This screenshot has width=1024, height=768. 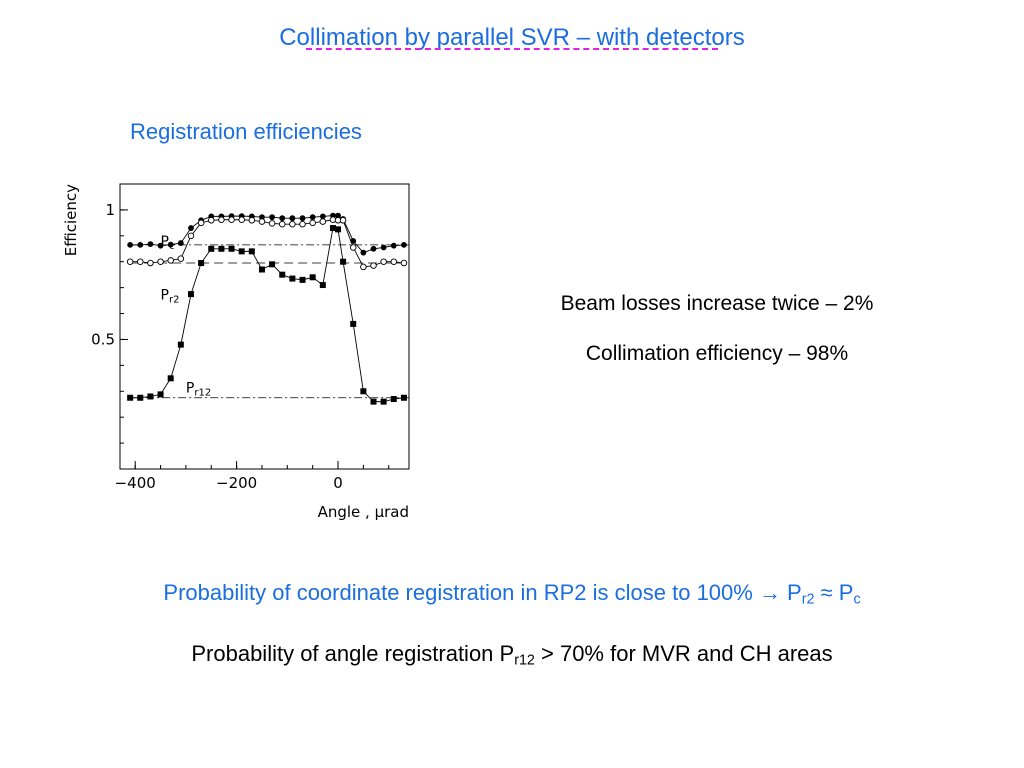 I want to click on x-tick-label: −400, so click(x=135, y=483).